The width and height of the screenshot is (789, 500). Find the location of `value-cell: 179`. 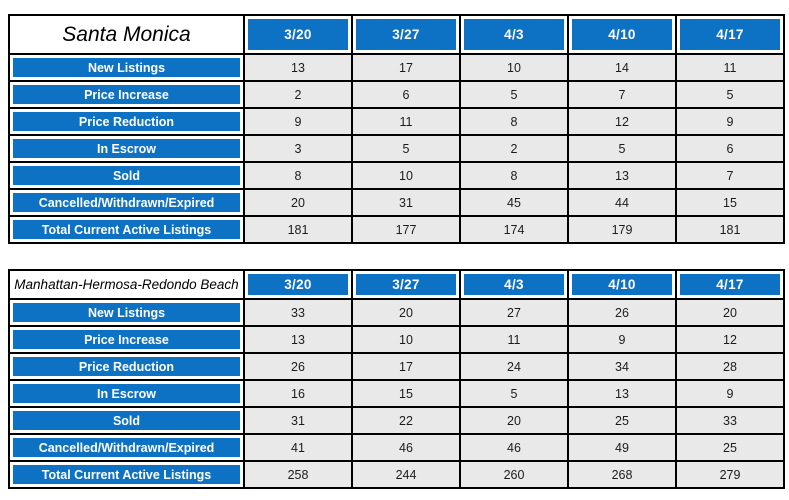

value-cell: 179 is located at coordinates (622, 229).